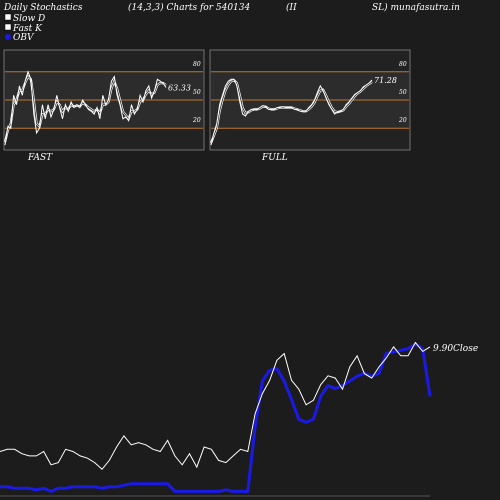 This screenshot has width=500, height=500. I want to click on fast-stochastic-panel: 80 50 20 63.33, so click(104, 100).